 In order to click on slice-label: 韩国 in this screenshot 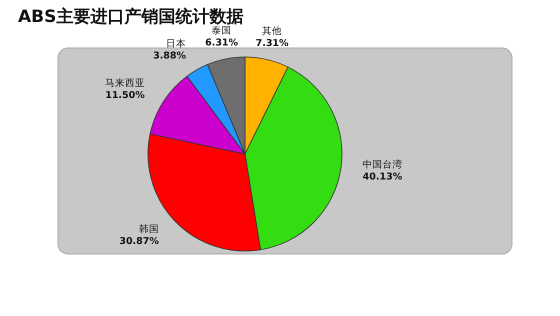, I will do `click(148, 229)`.